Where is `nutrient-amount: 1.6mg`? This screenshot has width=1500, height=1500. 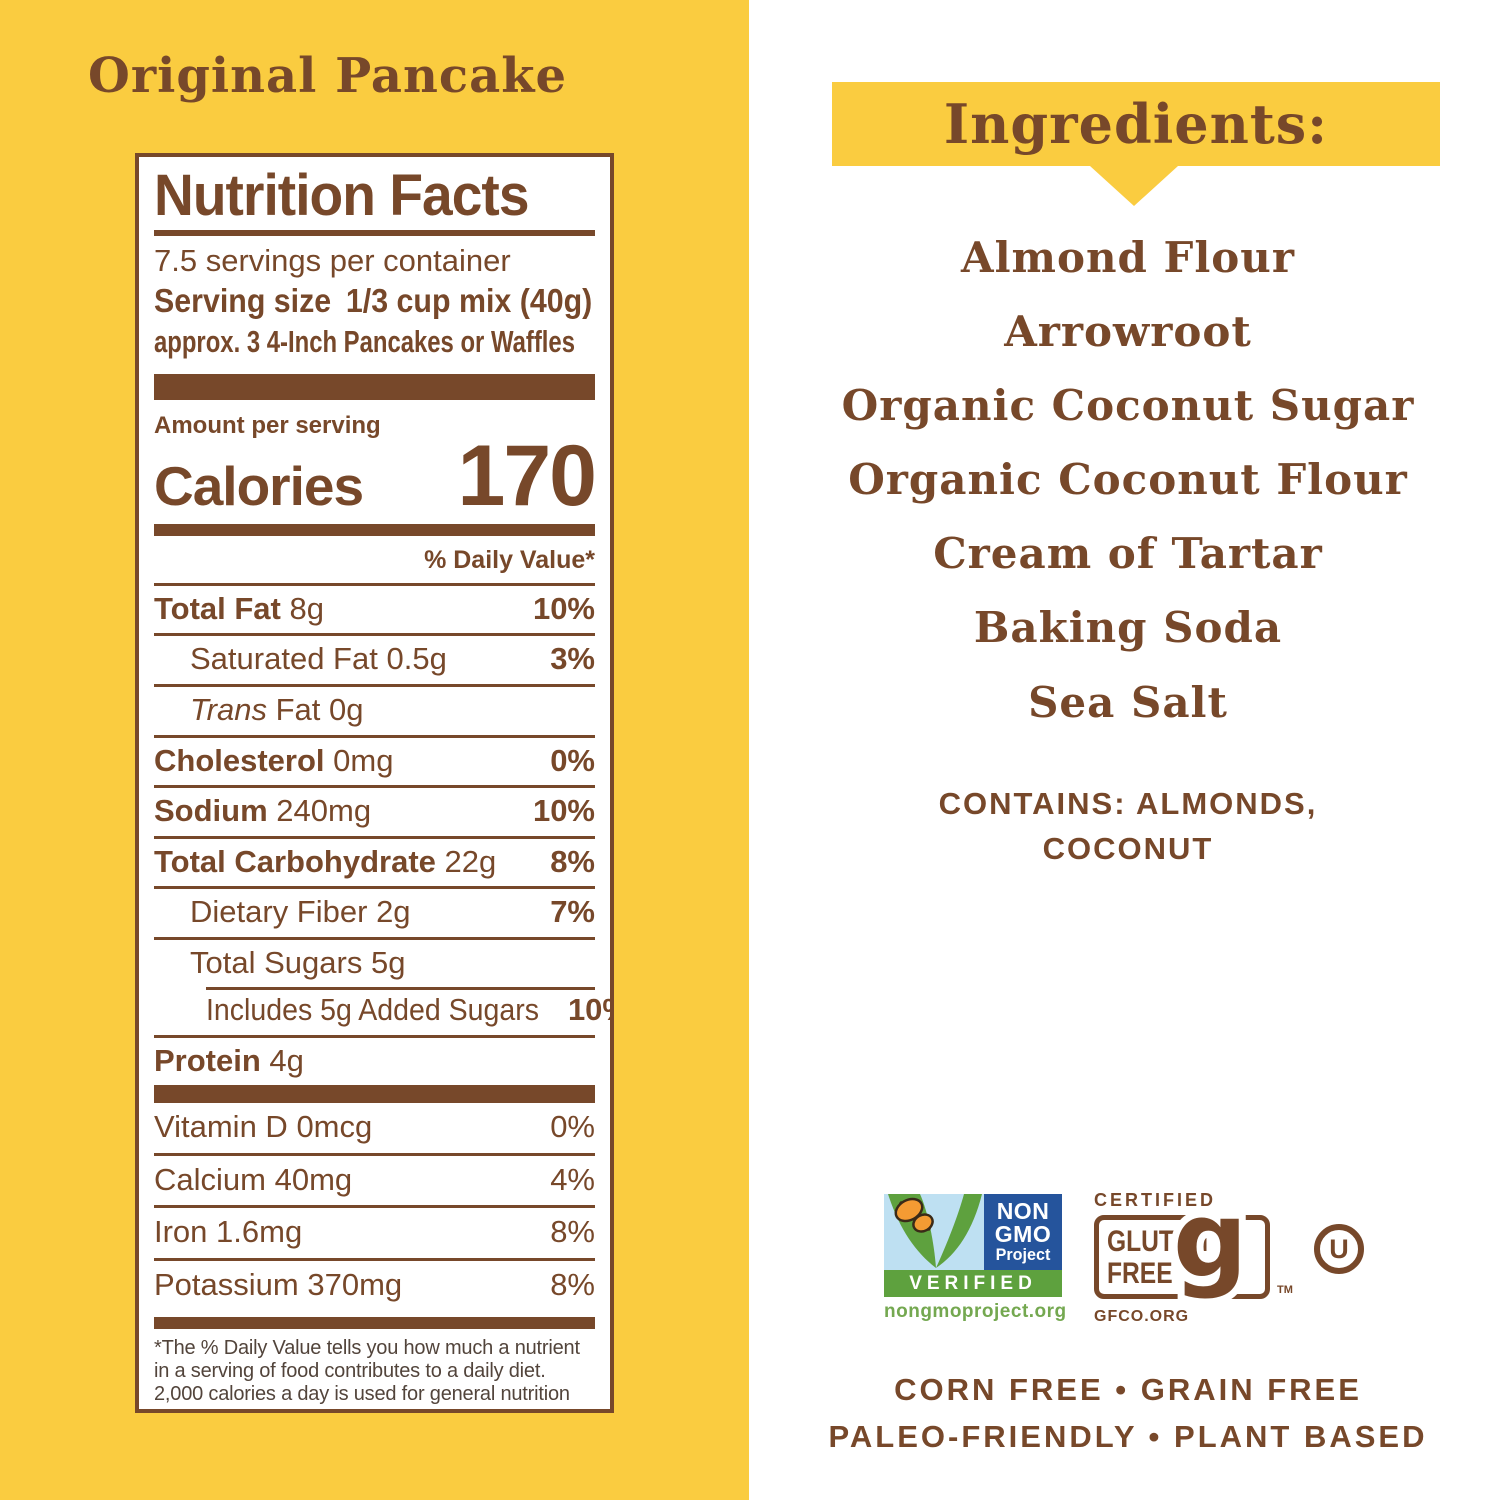 nutrient-amount: 1.6mg is located at coordinates (259, 1232).